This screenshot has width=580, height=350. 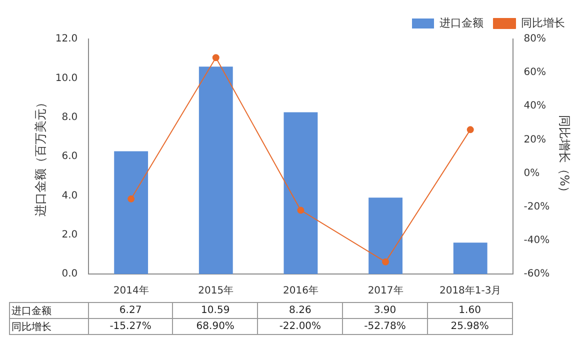 What do you see at coordinates (469, 310) in the screenshot?
I see `data-label: 1.60` at bounding box center [469, 310].